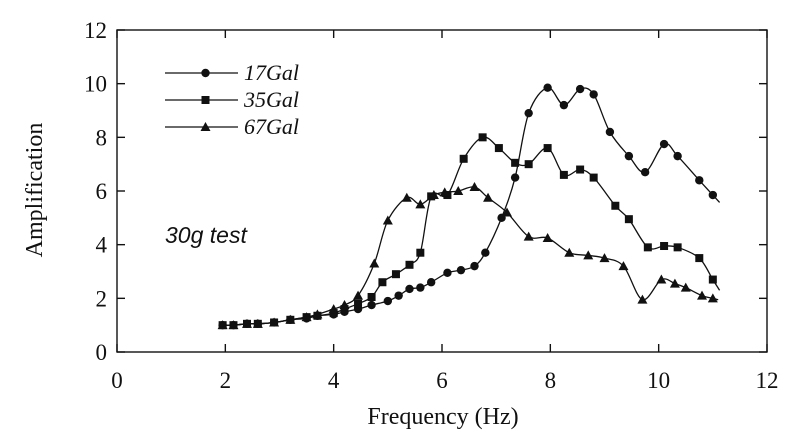 The width and height of the screenshot is (787, 435). Describe the element at coordinates (232, 72) in the screenshot. I see `legend-item-17gal: 17Gal` at that location.